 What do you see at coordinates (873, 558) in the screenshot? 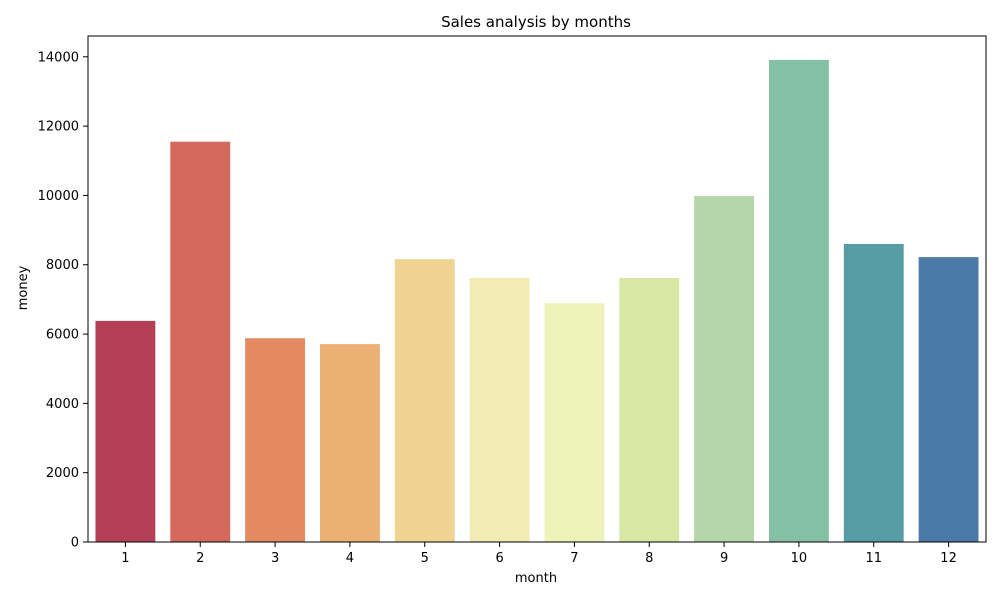
I see `x-tick-label: 11` at bounding box center [873, 558].